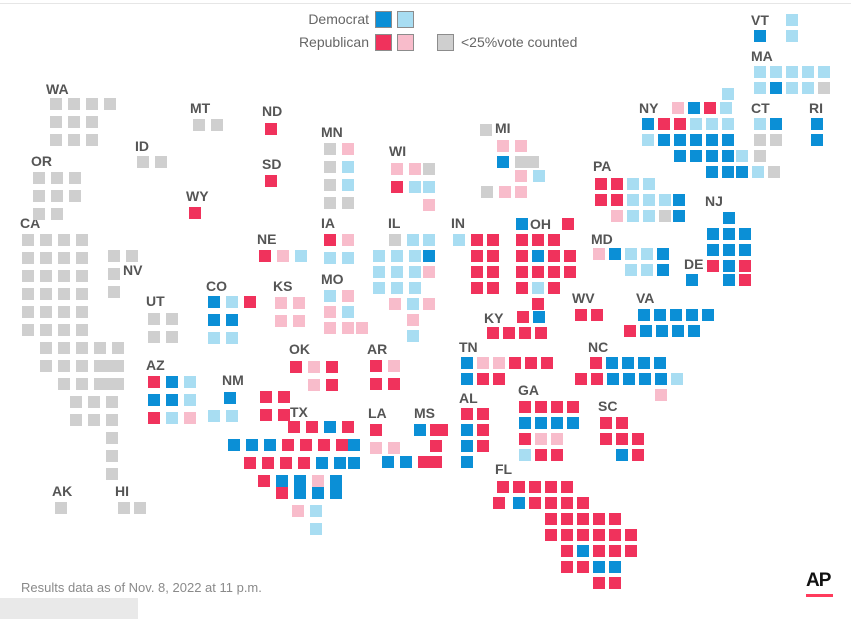 This screenshot has width=851, height=619. What do you see at coordinates (69, 608) in the screenshot?
I see `bottom-scroll-bar` at bounding box center [69, 608].